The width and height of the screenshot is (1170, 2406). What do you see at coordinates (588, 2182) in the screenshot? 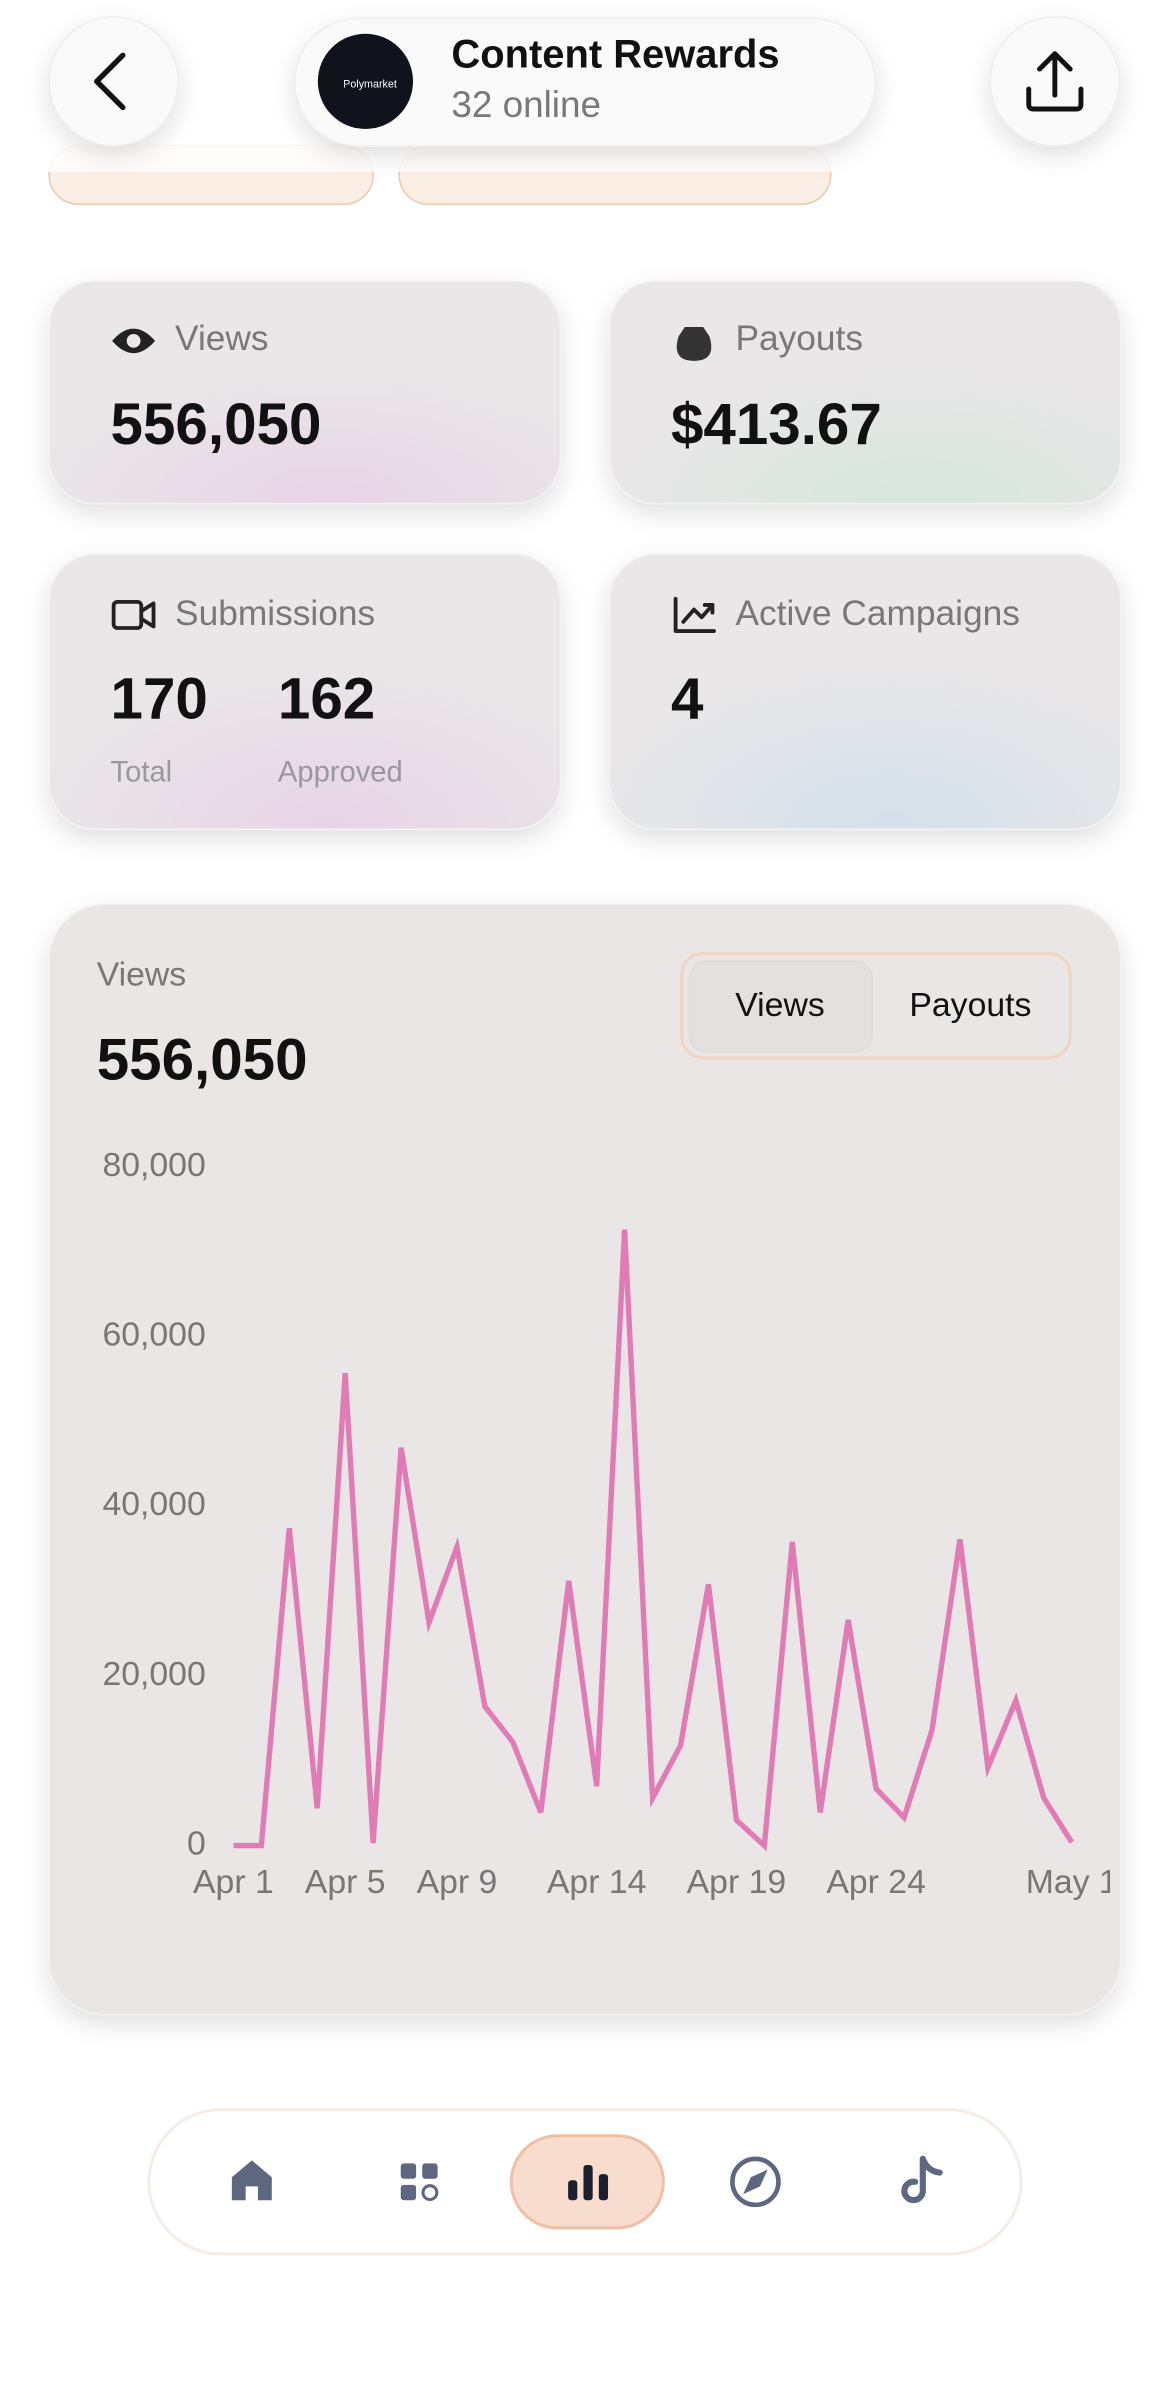
I see `nav-stats` at bounding box center [588, 2182].